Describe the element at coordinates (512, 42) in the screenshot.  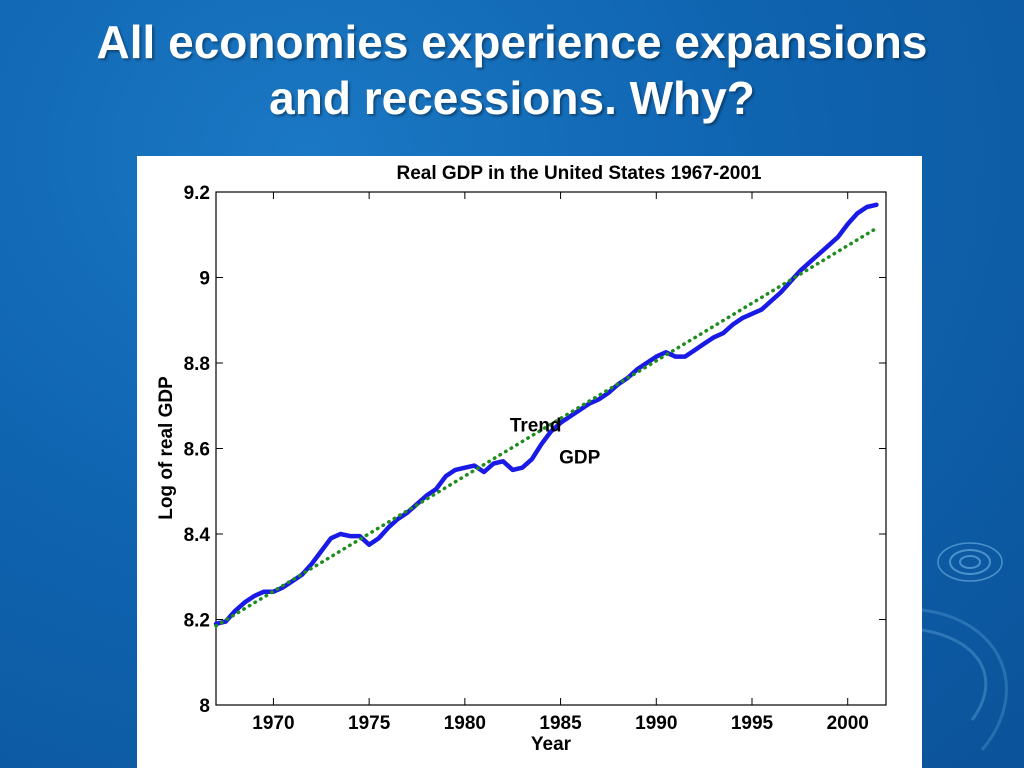
I see `slide-title-line1: All economies experience expansions` at that location.